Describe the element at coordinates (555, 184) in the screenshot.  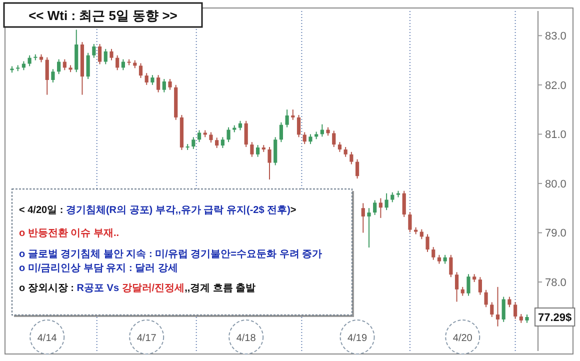
I see `y-tick-label: 80.0` at that location.